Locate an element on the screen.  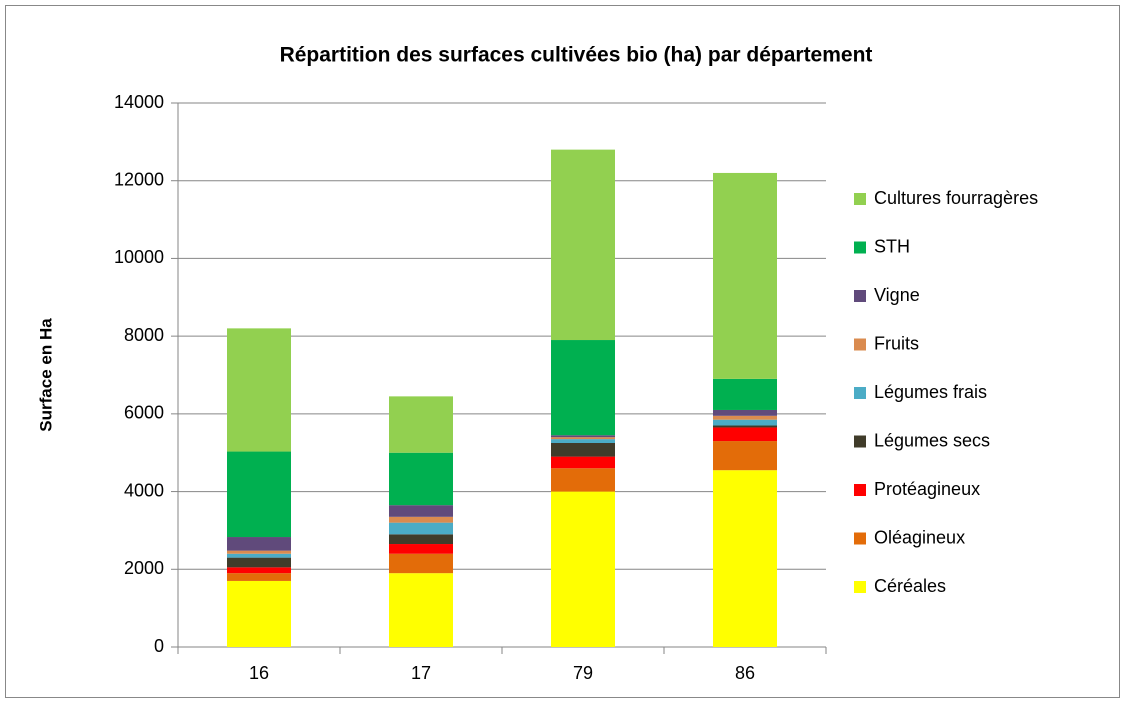
legend-label: Fruits is located at coordinates (896, 343).